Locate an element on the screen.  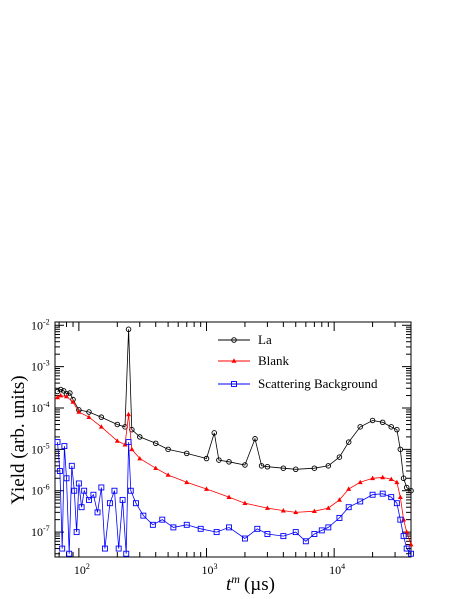
x-axis-title-base: t is located at coordinates (229, 584).